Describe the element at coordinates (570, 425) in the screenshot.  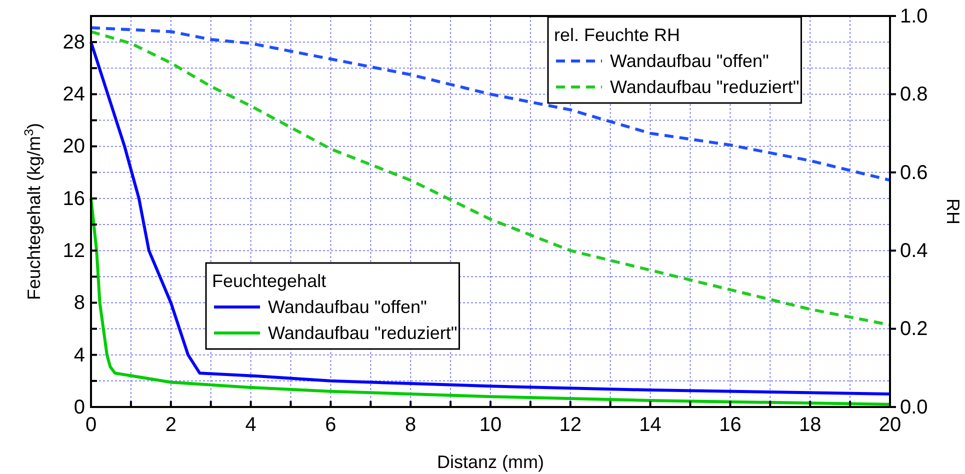
I see `x-tick-label: 12` at that location.